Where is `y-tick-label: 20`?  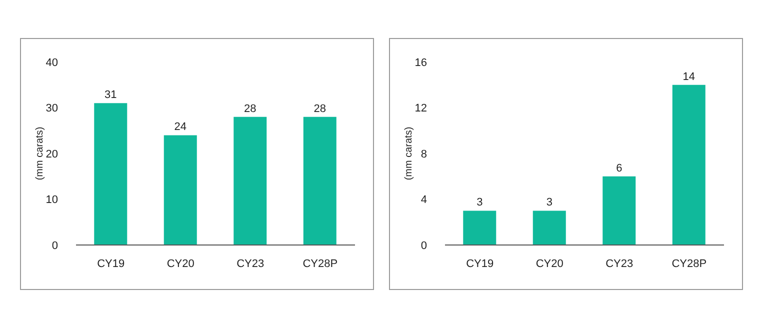
y-tick-label: 20 is located at coordinates (52, 154).